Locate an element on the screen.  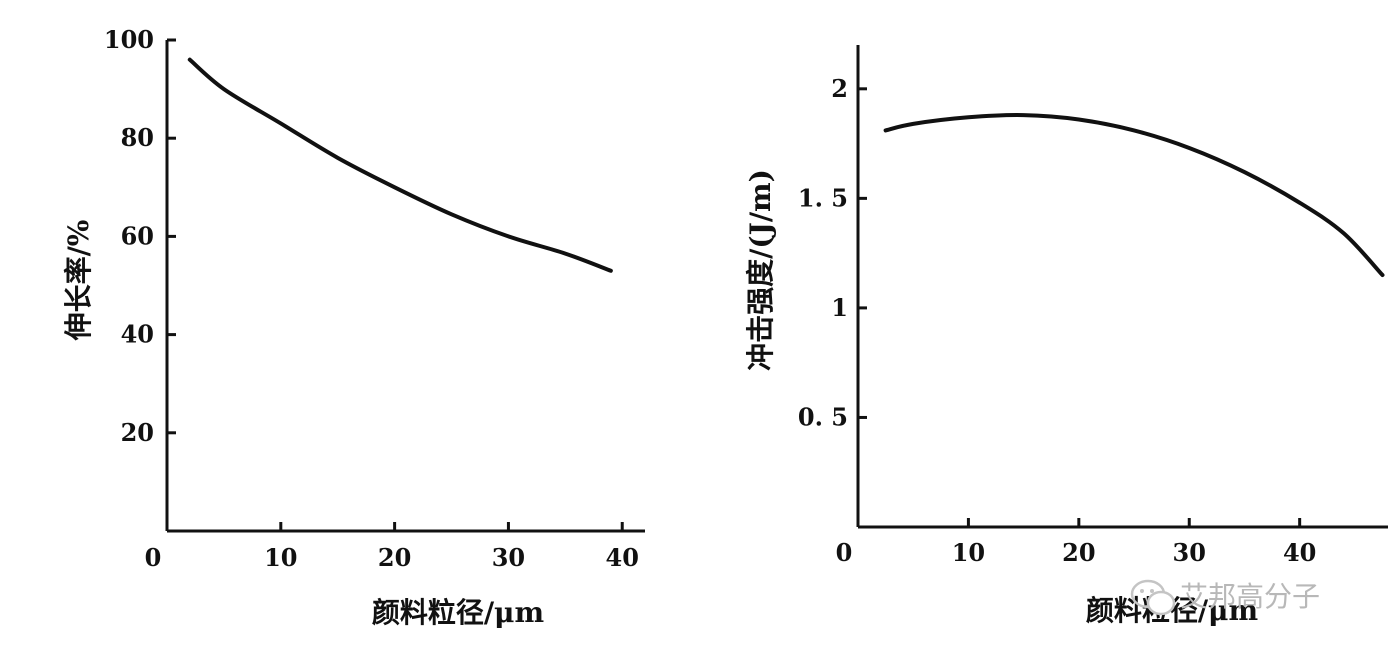
watermark: 艾邦高分子 is located at coordinates (1225, 597).